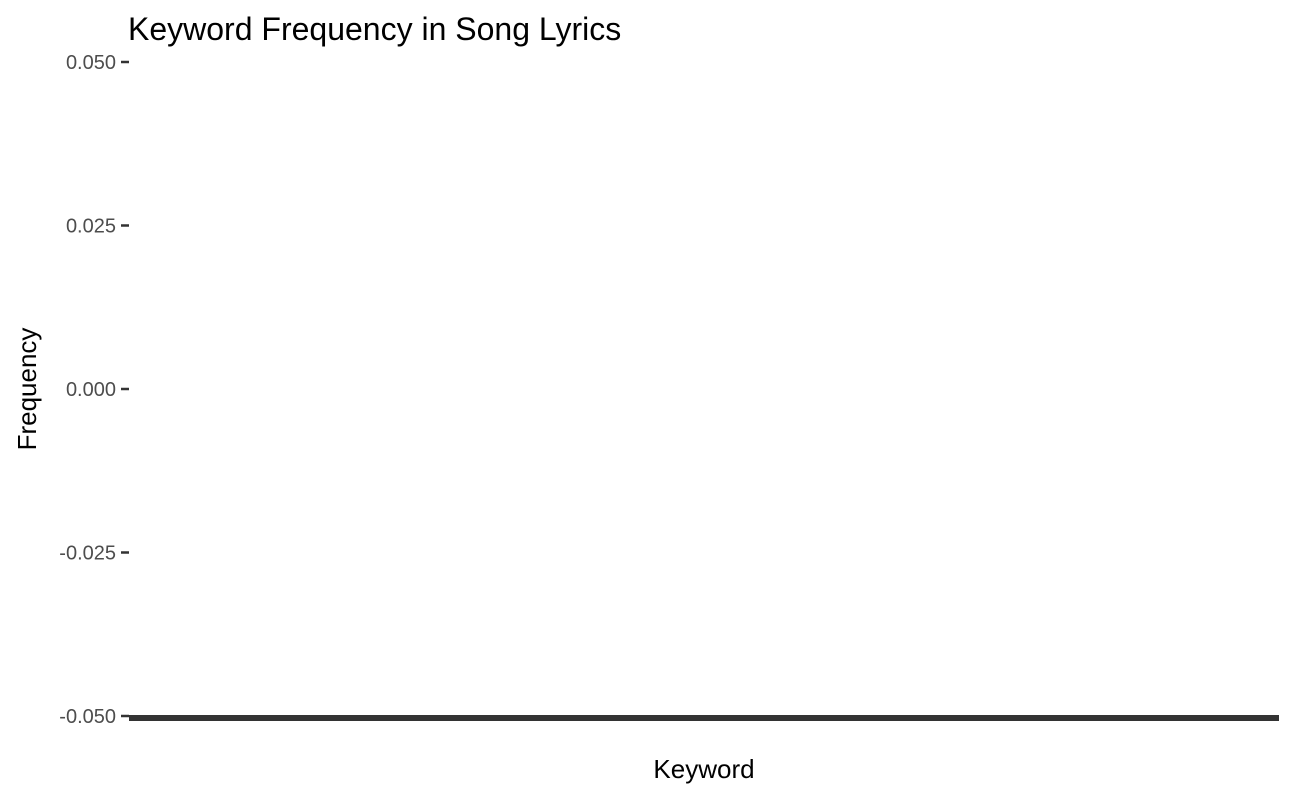 The height and width of the screenshot is (799, 1294). I want to click on y-tick-label: 0.025, so click(91, 227).